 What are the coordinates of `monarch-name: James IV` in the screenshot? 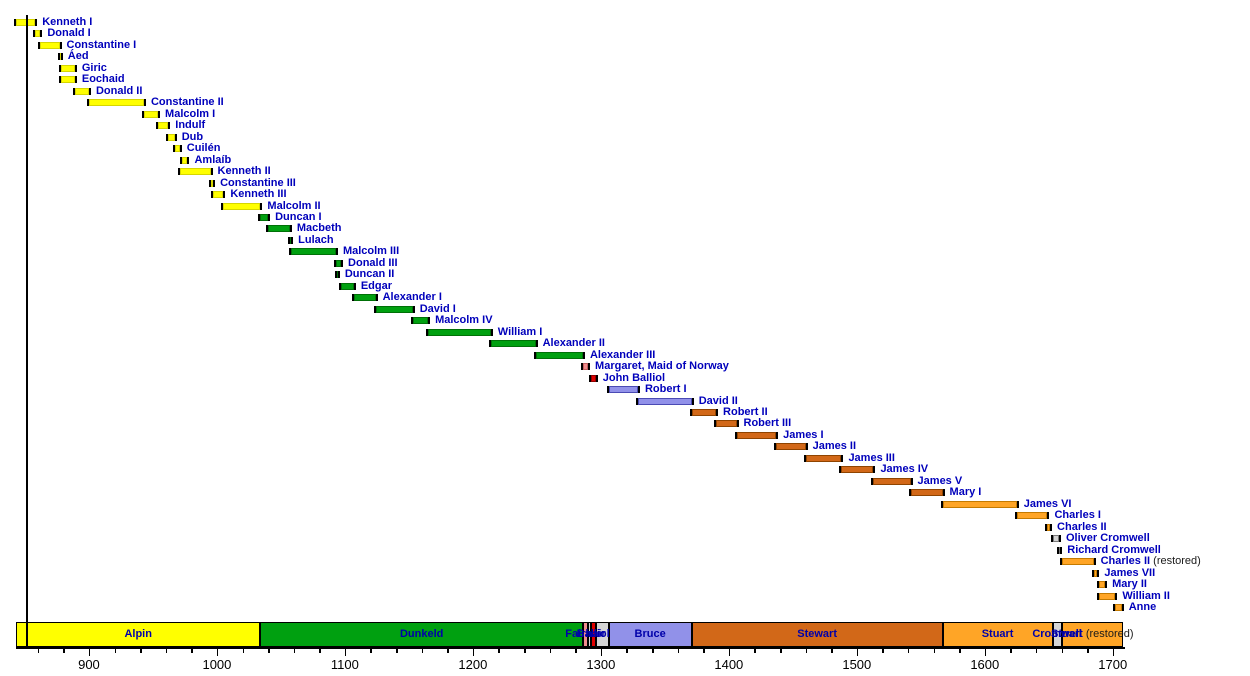 It's located at (904, 469).